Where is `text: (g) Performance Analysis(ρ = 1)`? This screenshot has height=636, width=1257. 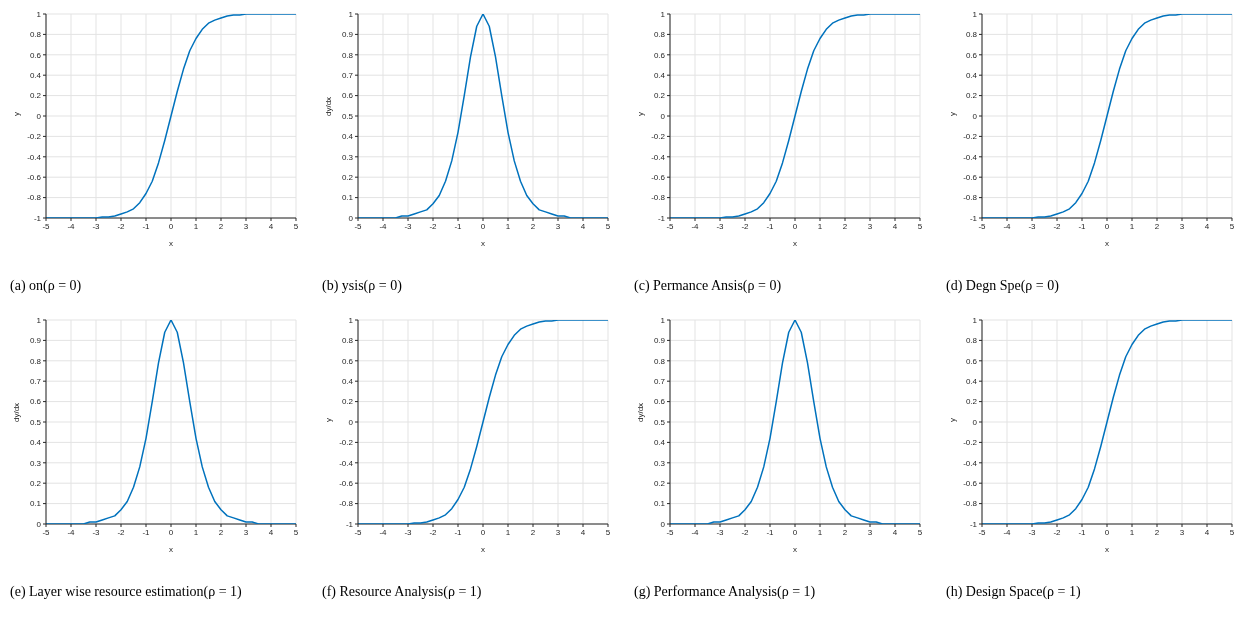
text: (g) Performance Analysis(ρ = 1) is located at coordinates (725, 592).